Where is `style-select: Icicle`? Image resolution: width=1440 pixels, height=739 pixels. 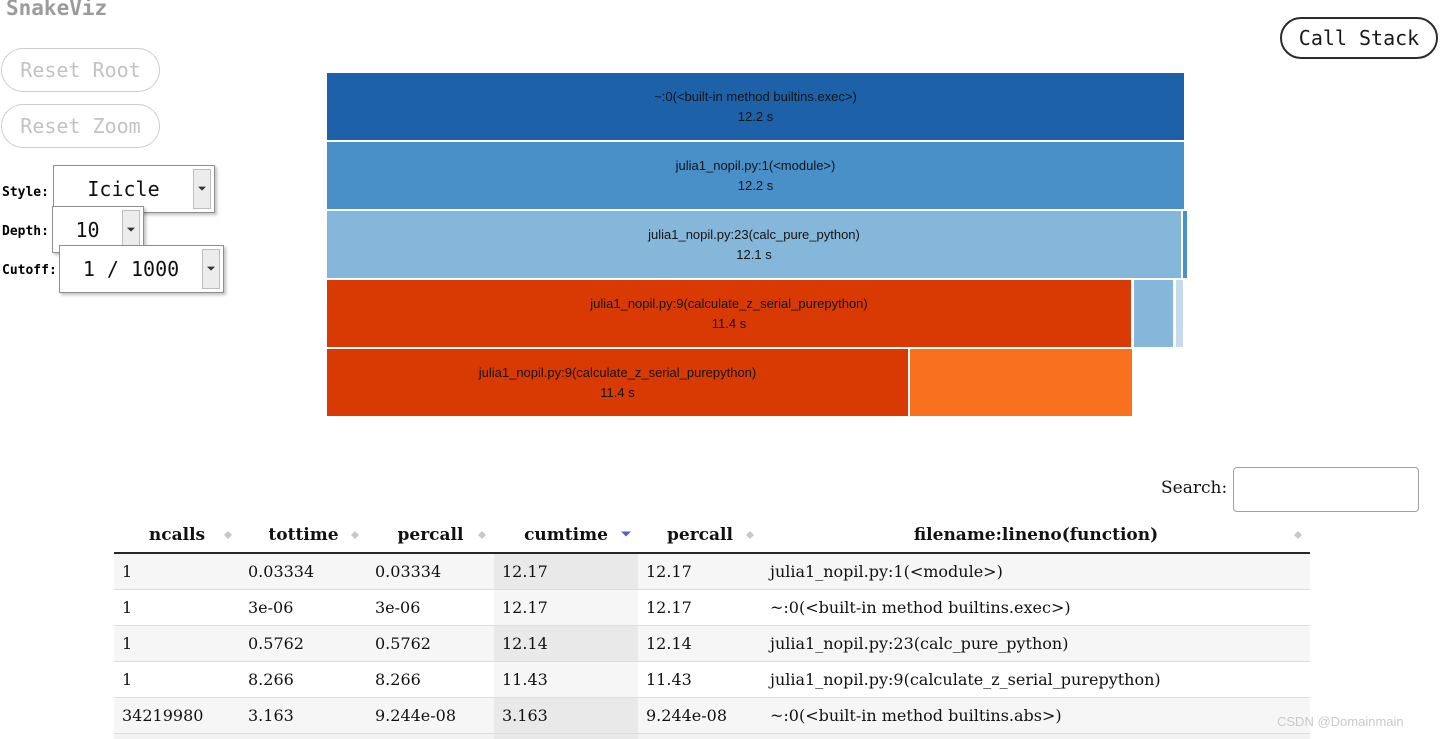 style-select: Icicle is located at coordinates (134, 189).